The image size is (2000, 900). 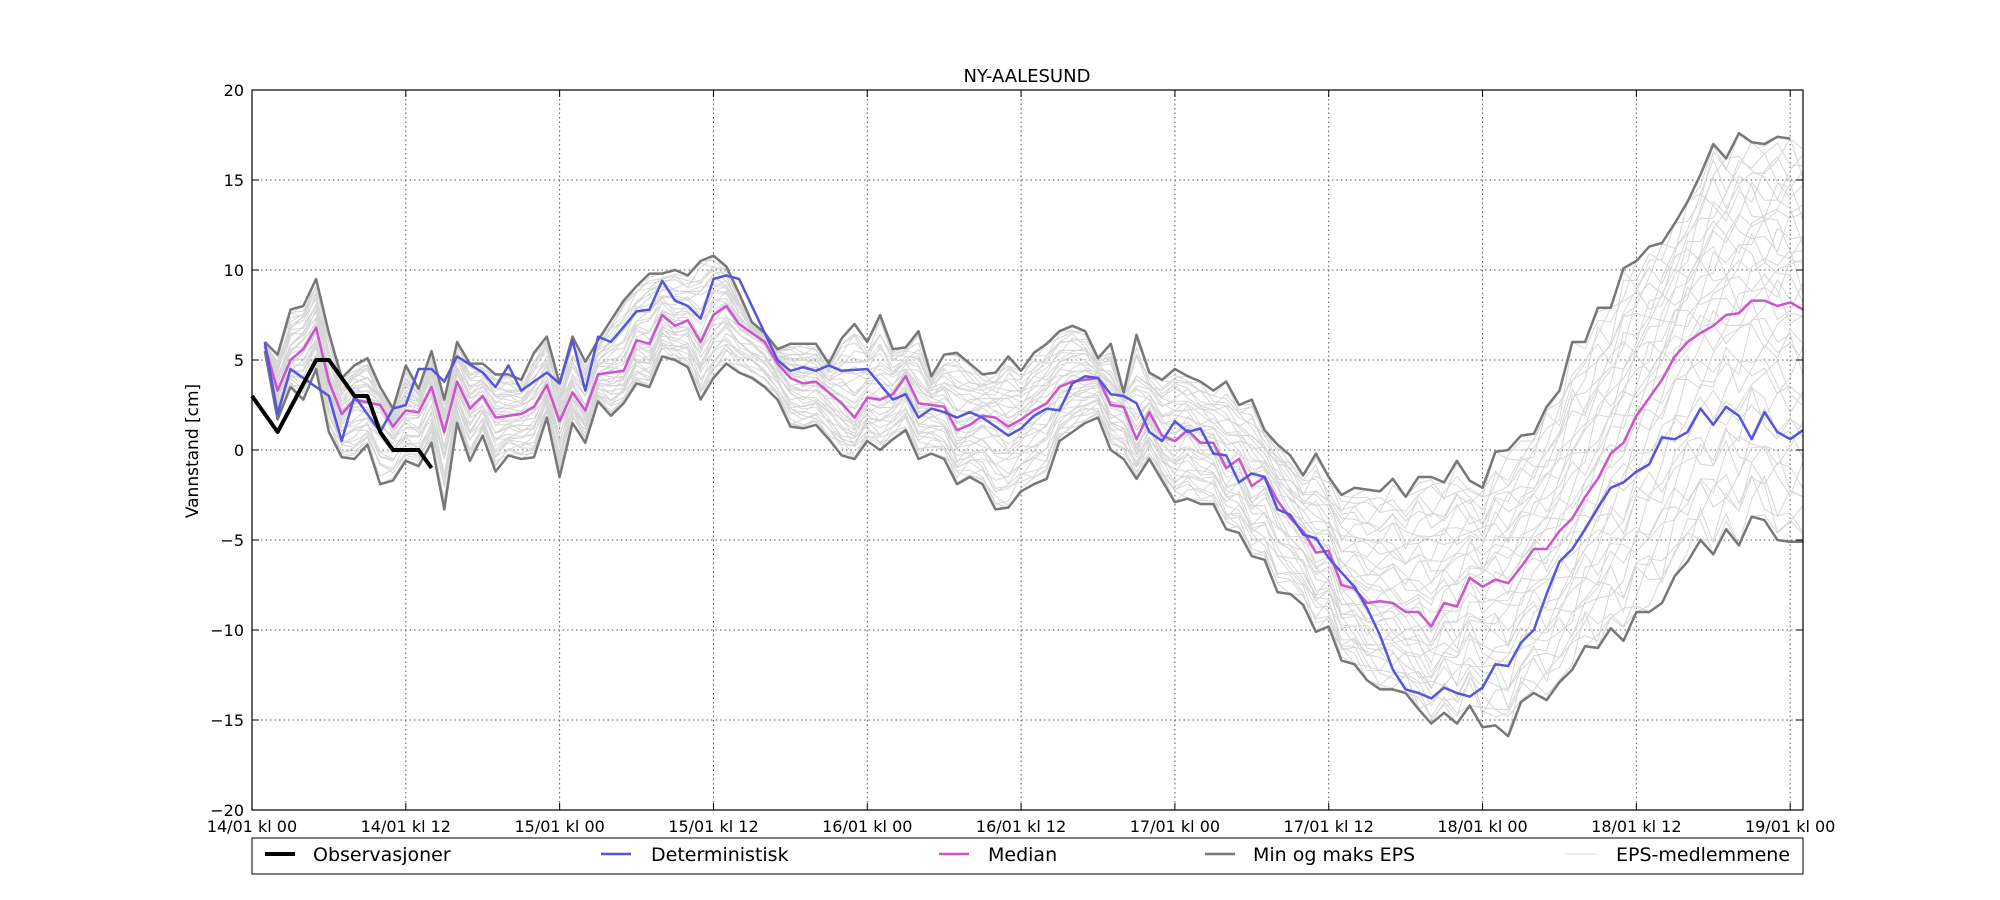 I want to click on legend-label-median: Median, so click(x=1022, y=855).